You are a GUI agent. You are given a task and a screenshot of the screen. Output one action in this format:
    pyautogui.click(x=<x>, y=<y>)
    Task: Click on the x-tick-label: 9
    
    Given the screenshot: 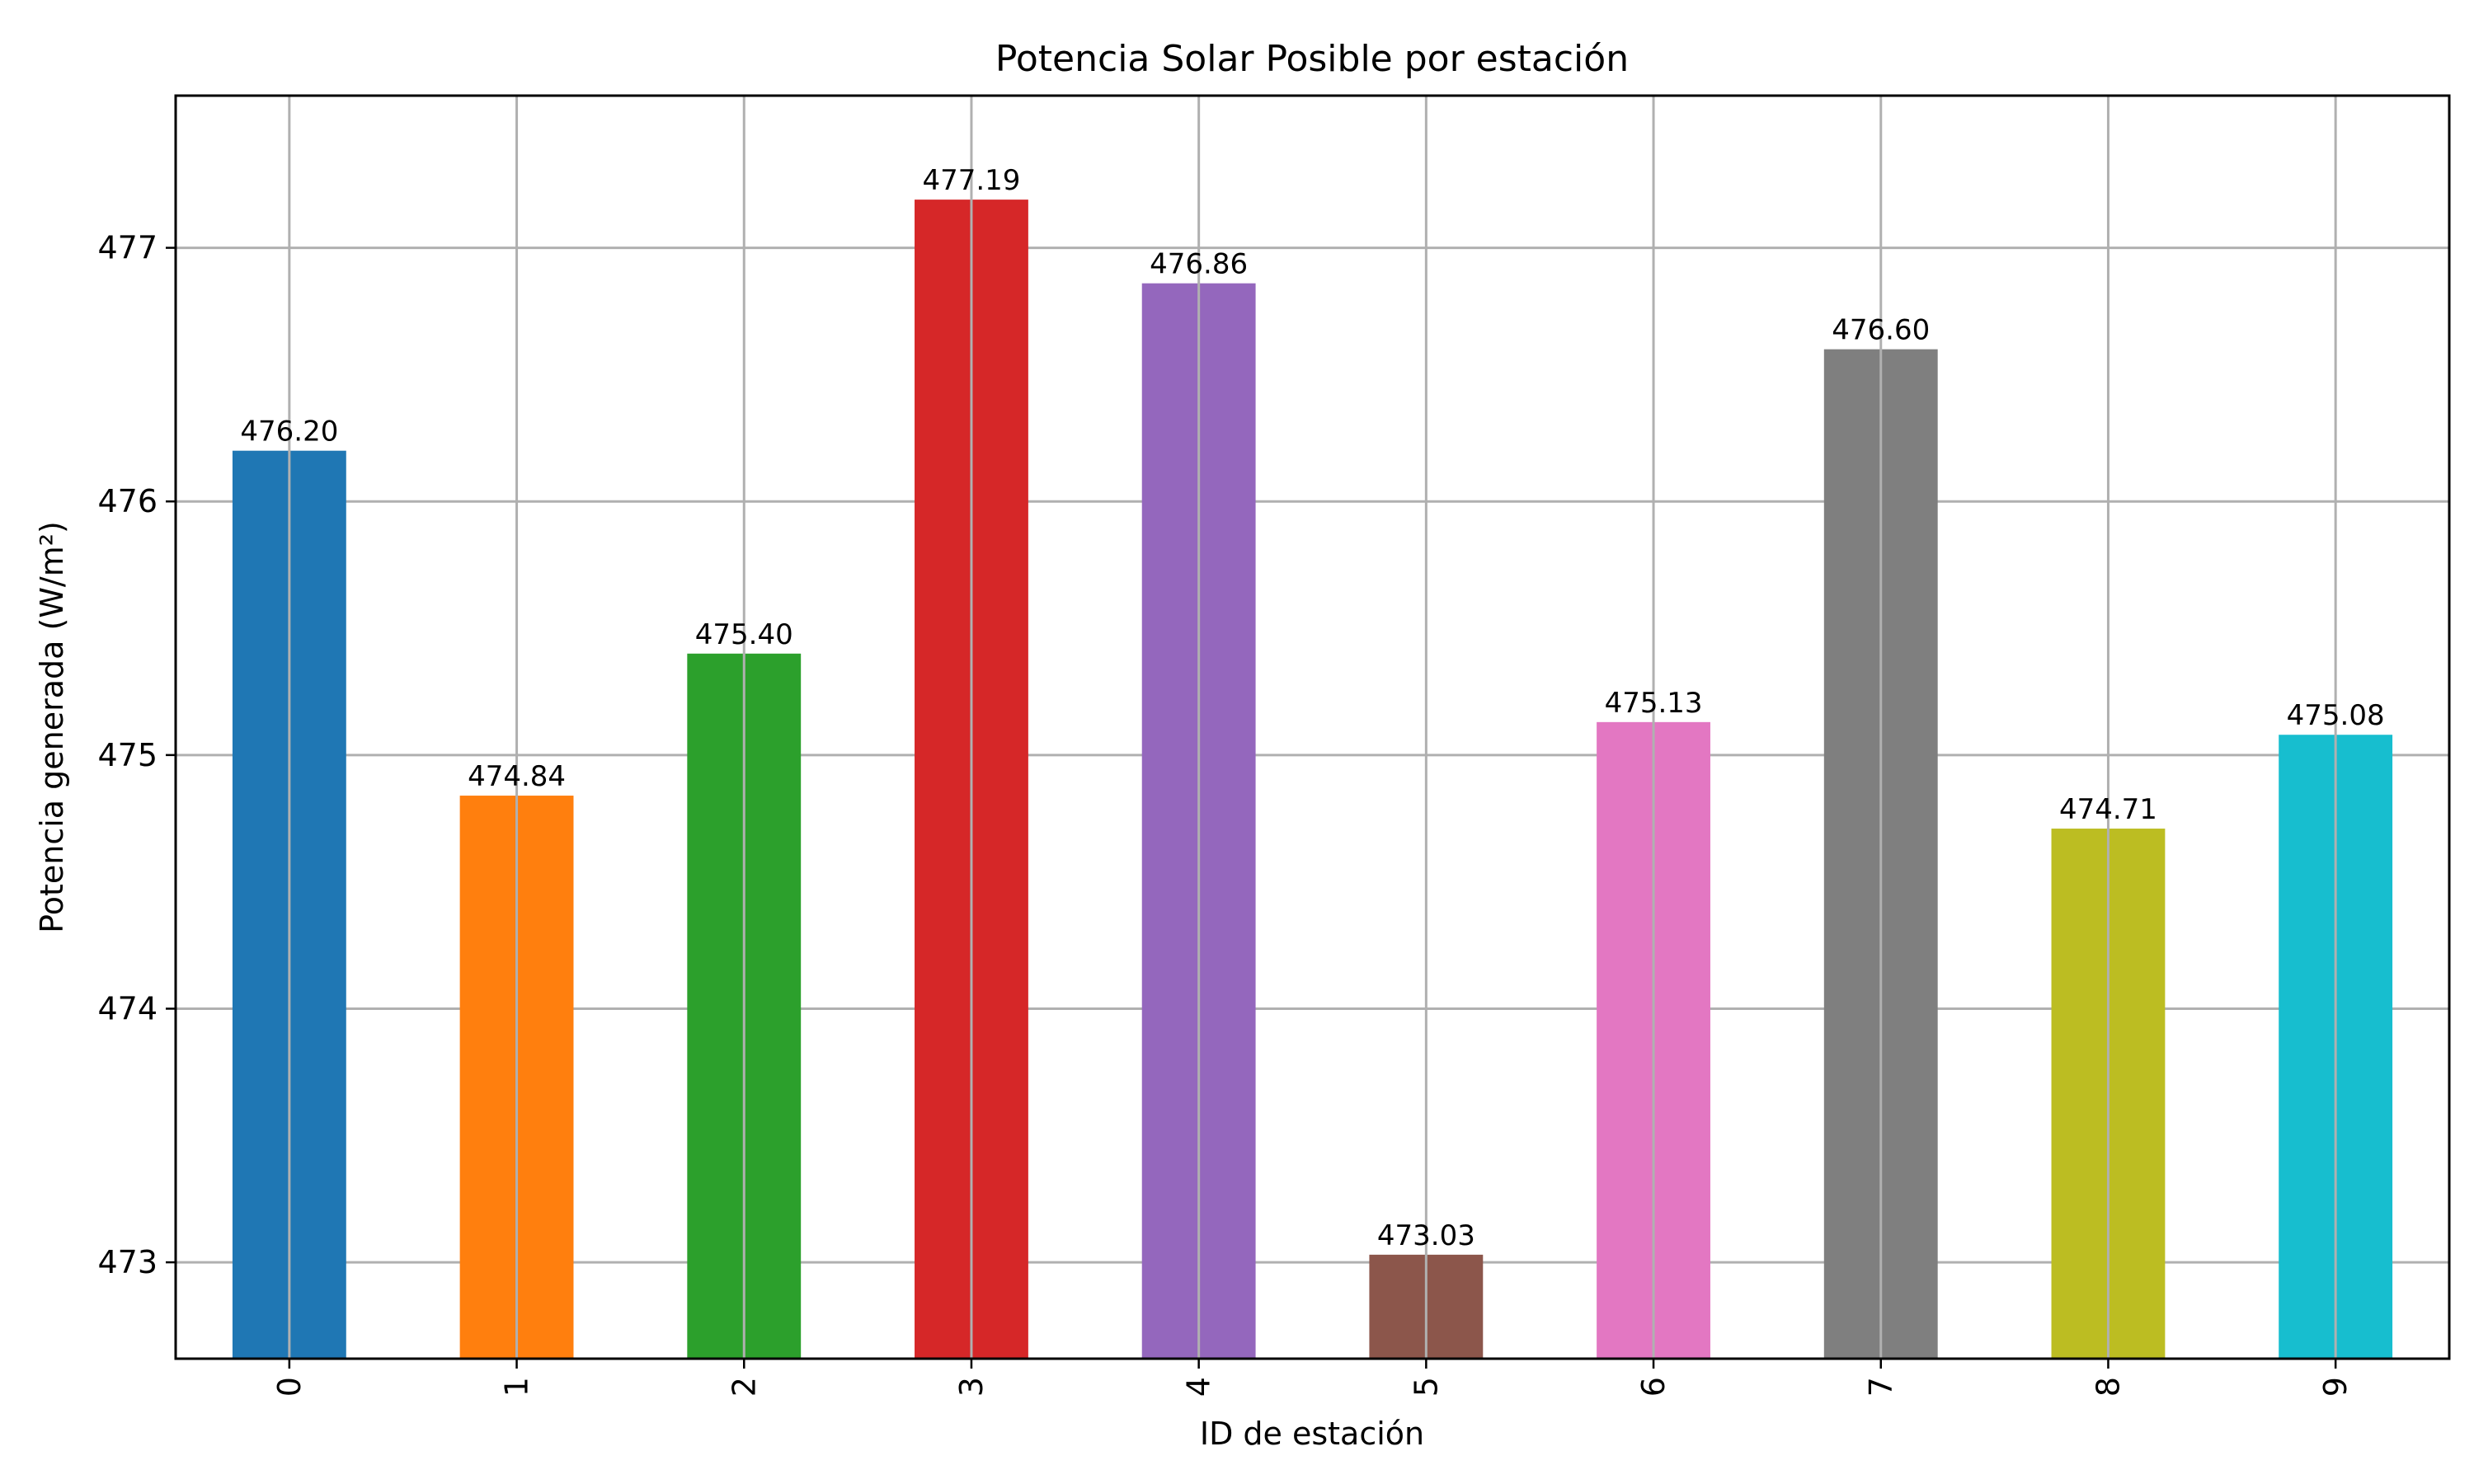 What is the action you would take?
    pyautogui.click(x=2335, y=1387)
    